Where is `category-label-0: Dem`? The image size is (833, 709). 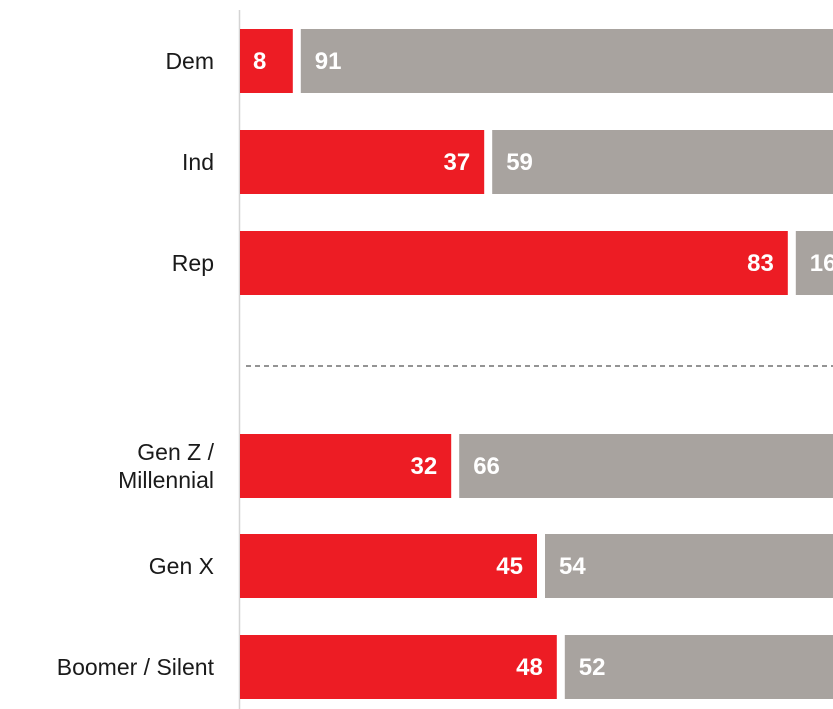
category-label-0: Dem is located at coordinates (189, 61).